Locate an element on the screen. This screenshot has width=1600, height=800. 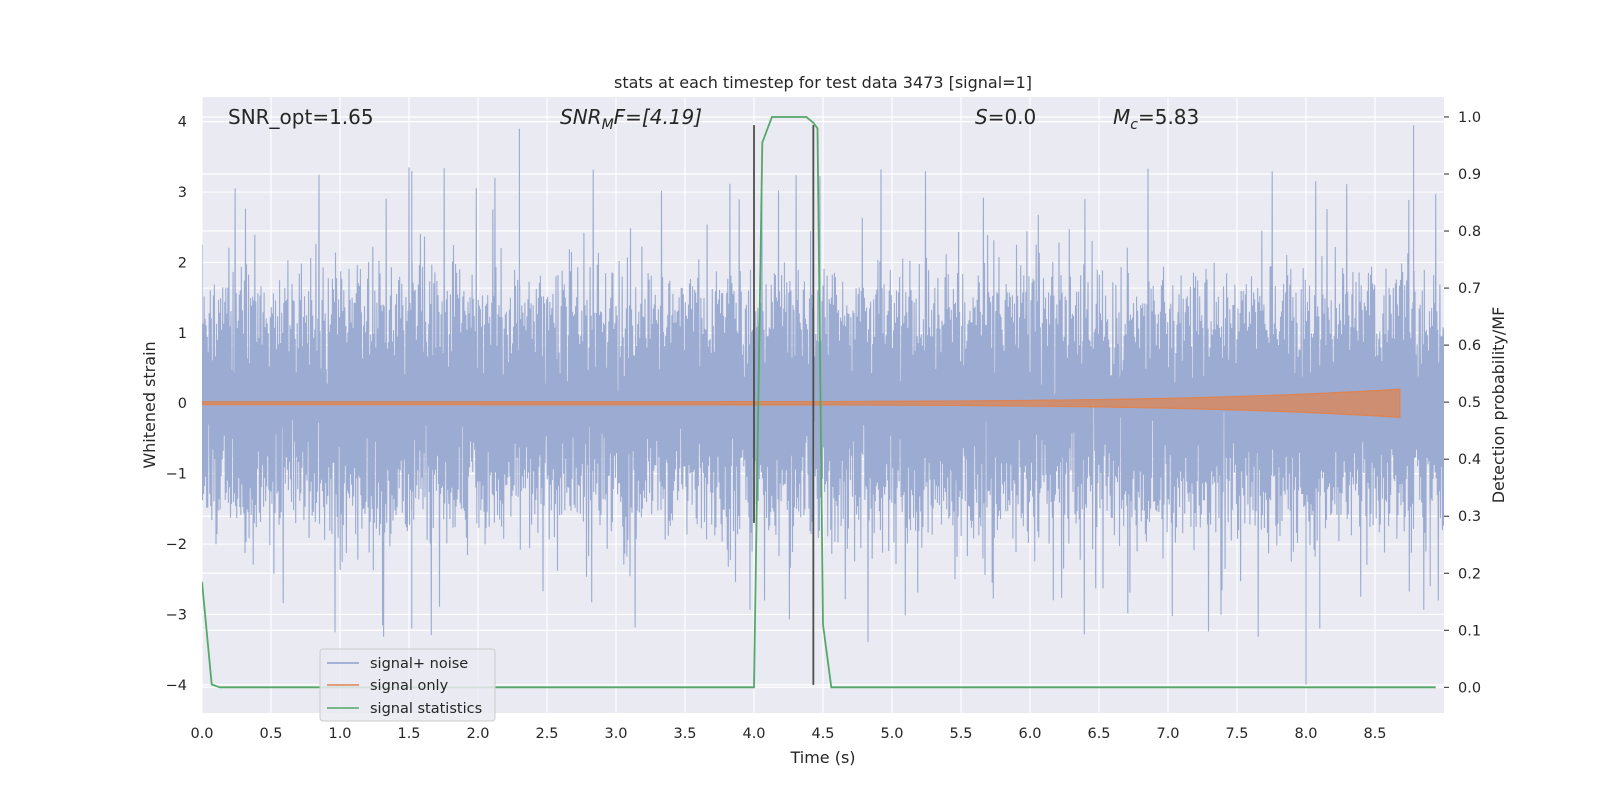
legend-box is located at coordinates (407, 685).